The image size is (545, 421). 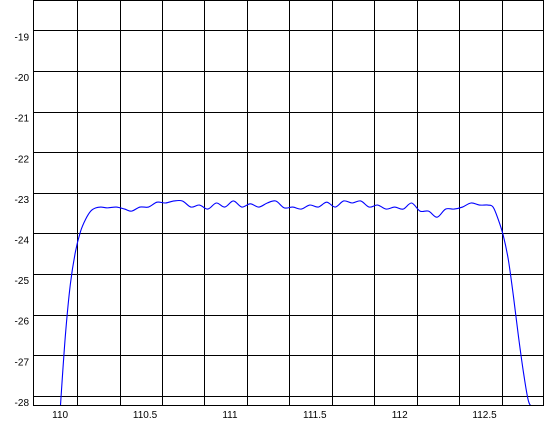 I want to click on y-tick-label-9: -28, so click(x=22, y=403).